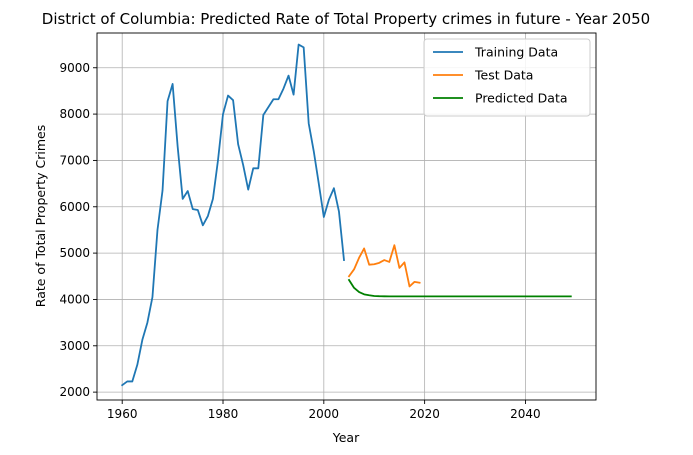 This screenshot has width=693, height=455. What do you see at coordinates (521, 98) in the screenshot?
I see `legend-label-predicted-data: Predicted Data` at bounding box center [521, 98].